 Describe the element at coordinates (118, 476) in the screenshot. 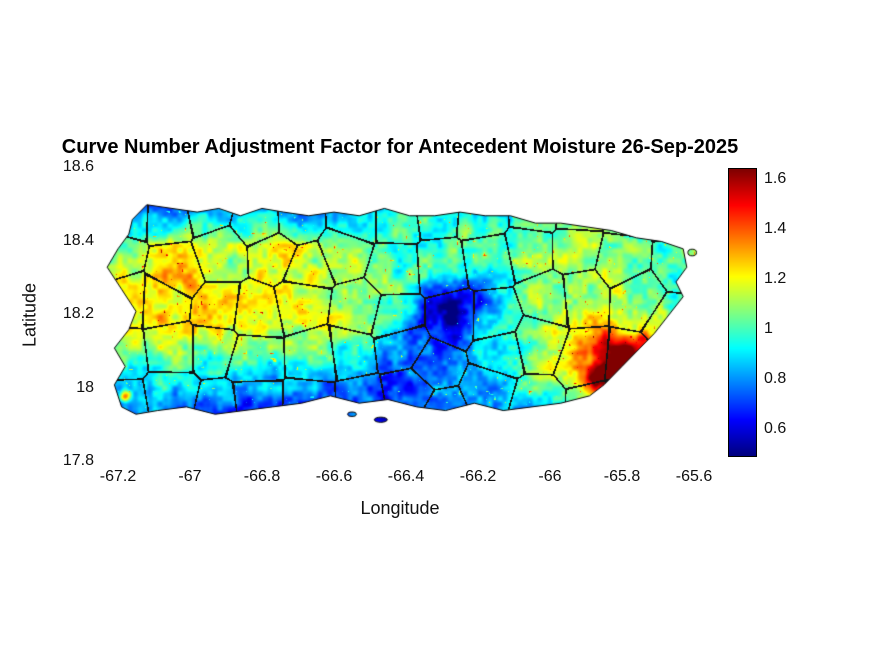

I see `x-tick-label: -67.2` at that location.